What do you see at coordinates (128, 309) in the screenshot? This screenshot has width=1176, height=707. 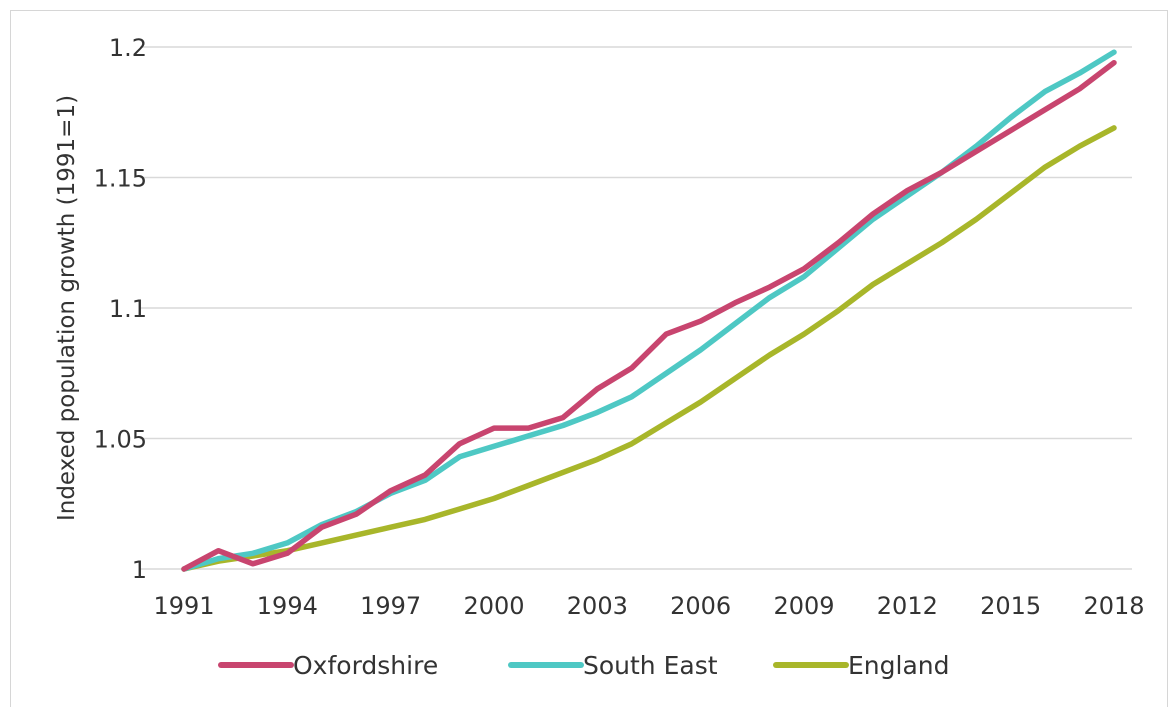 I see `y-tick-label: 1.1` at bounding box center [128, 309].